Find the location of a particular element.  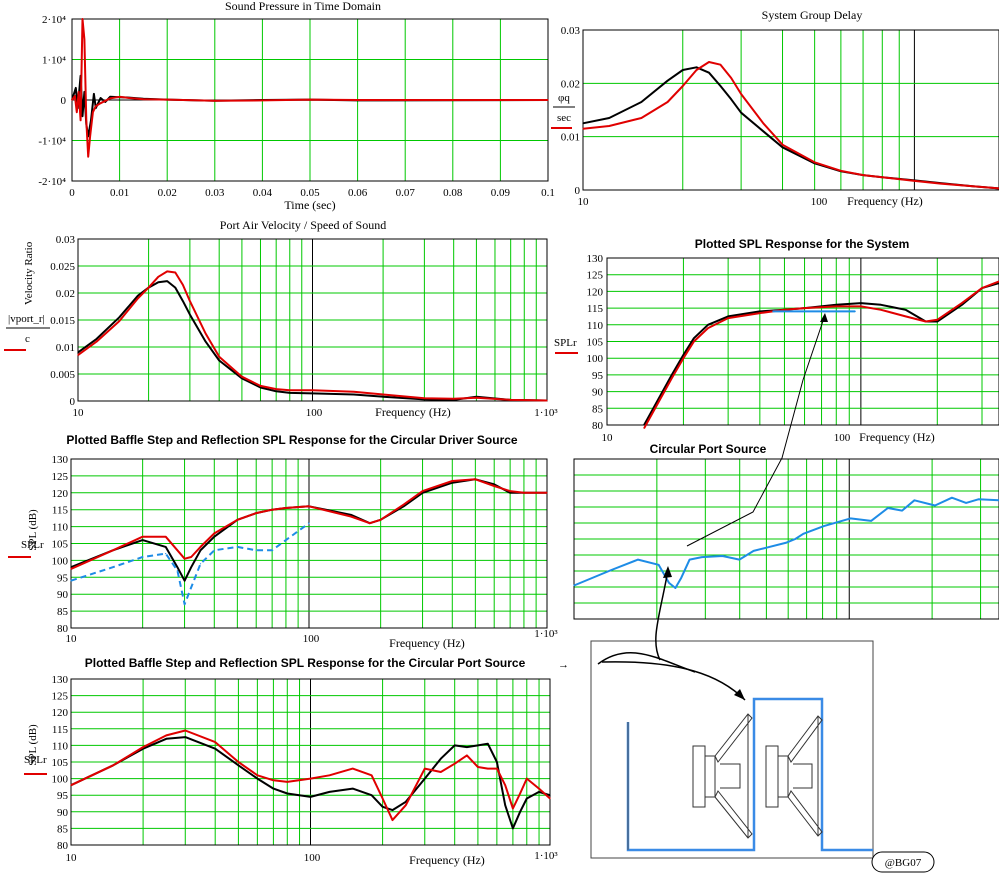

arrow-glyph: → is located at coordinates (563, 665).